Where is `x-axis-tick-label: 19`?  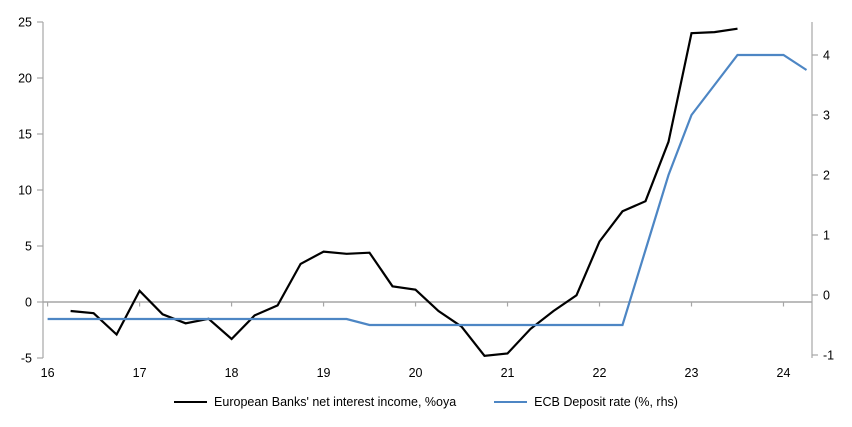 x-axis-tick-label: 19 is located at coordinates (324, 373).